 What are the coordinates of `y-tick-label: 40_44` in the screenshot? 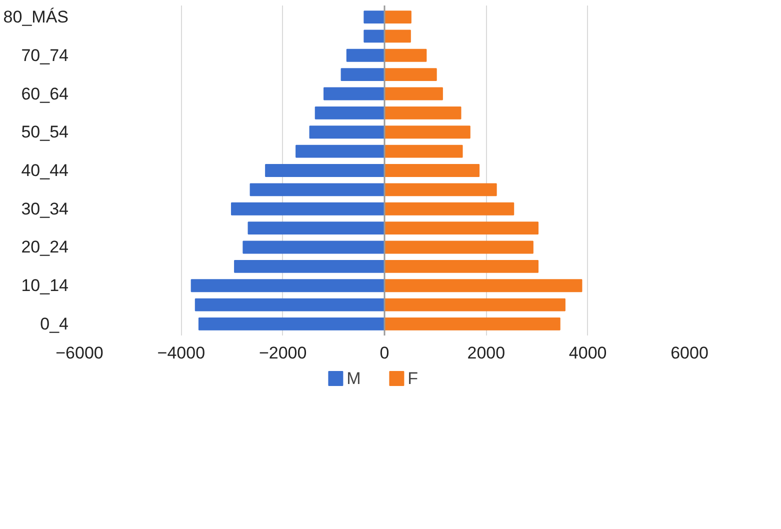 It's located at (45, 170).